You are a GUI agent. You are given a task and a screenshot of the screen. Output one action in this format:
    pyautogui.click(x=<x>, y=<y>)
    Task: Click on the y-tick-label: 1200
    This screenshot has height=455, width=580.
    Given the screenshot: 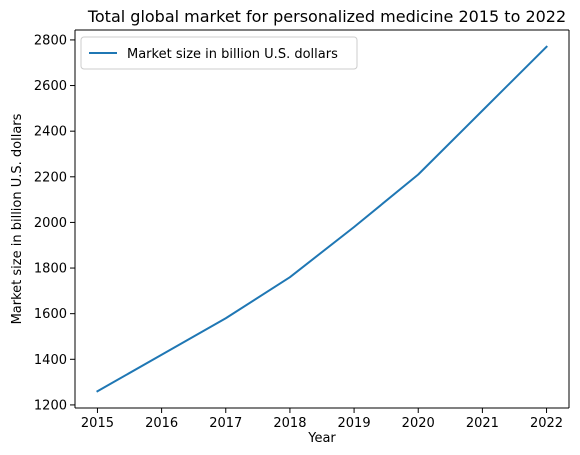 What is the action you would take?
    pyautogui.click(x=50, y=405)
    